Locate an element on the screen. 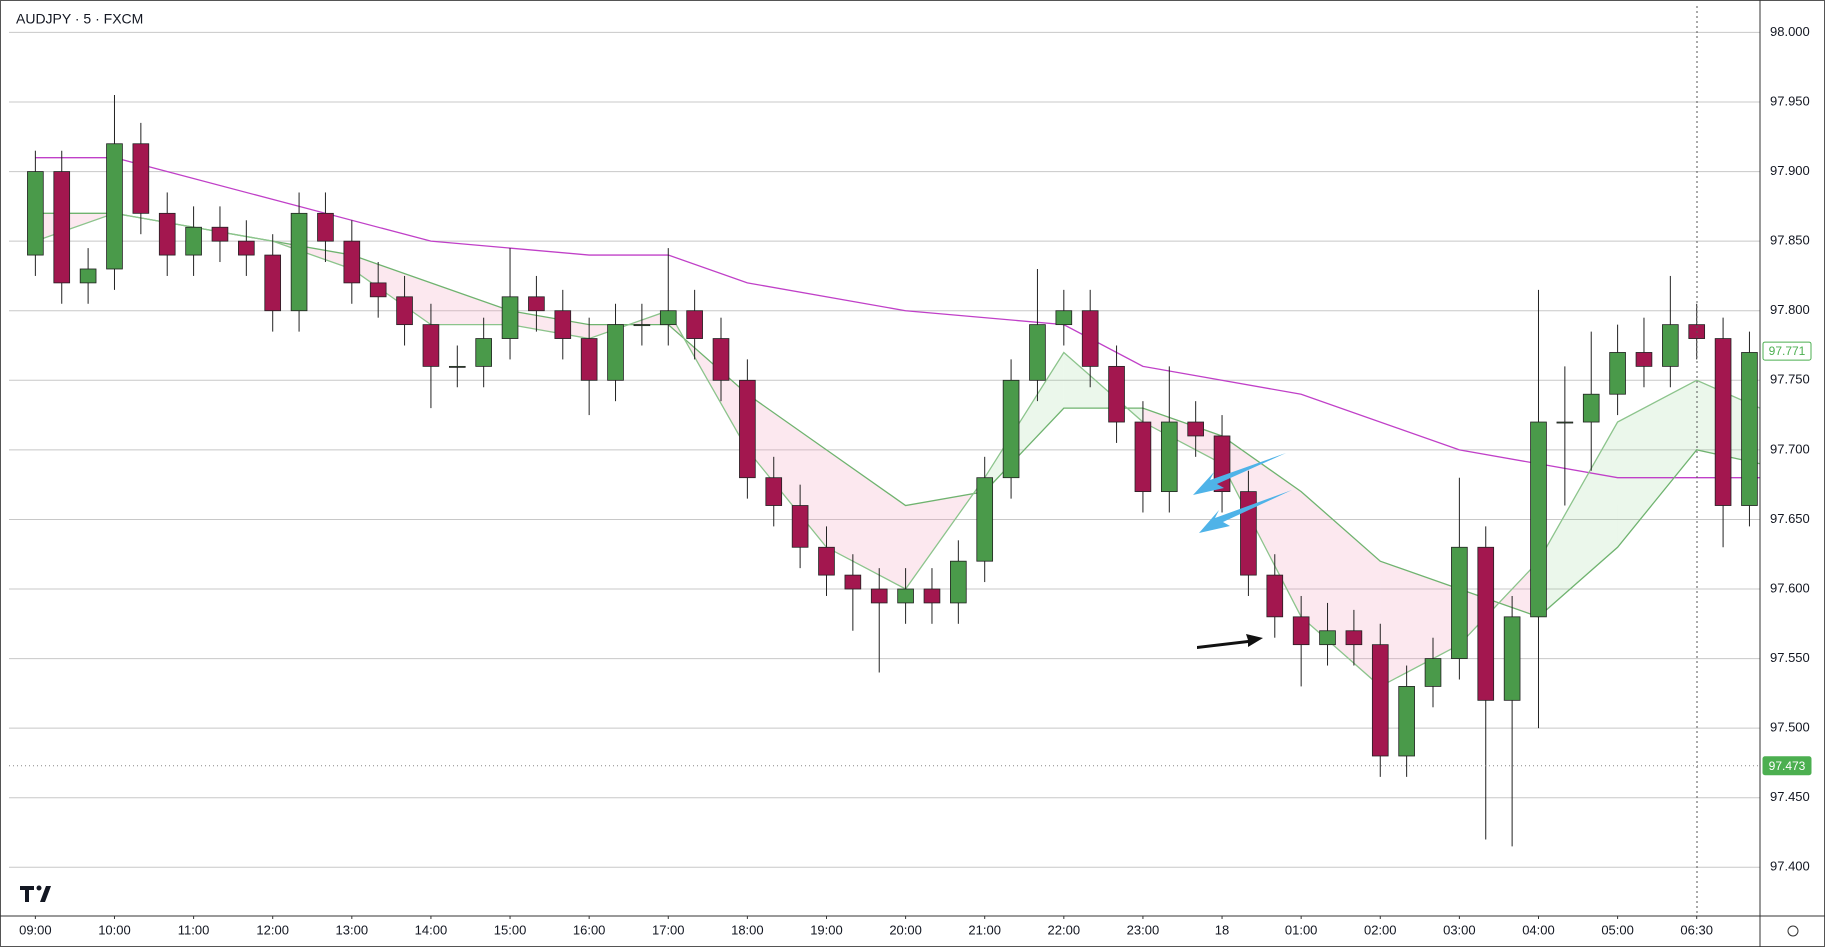 This screenshot has width=1825, height=947. tv-logo is located at coordinates (35, 893).